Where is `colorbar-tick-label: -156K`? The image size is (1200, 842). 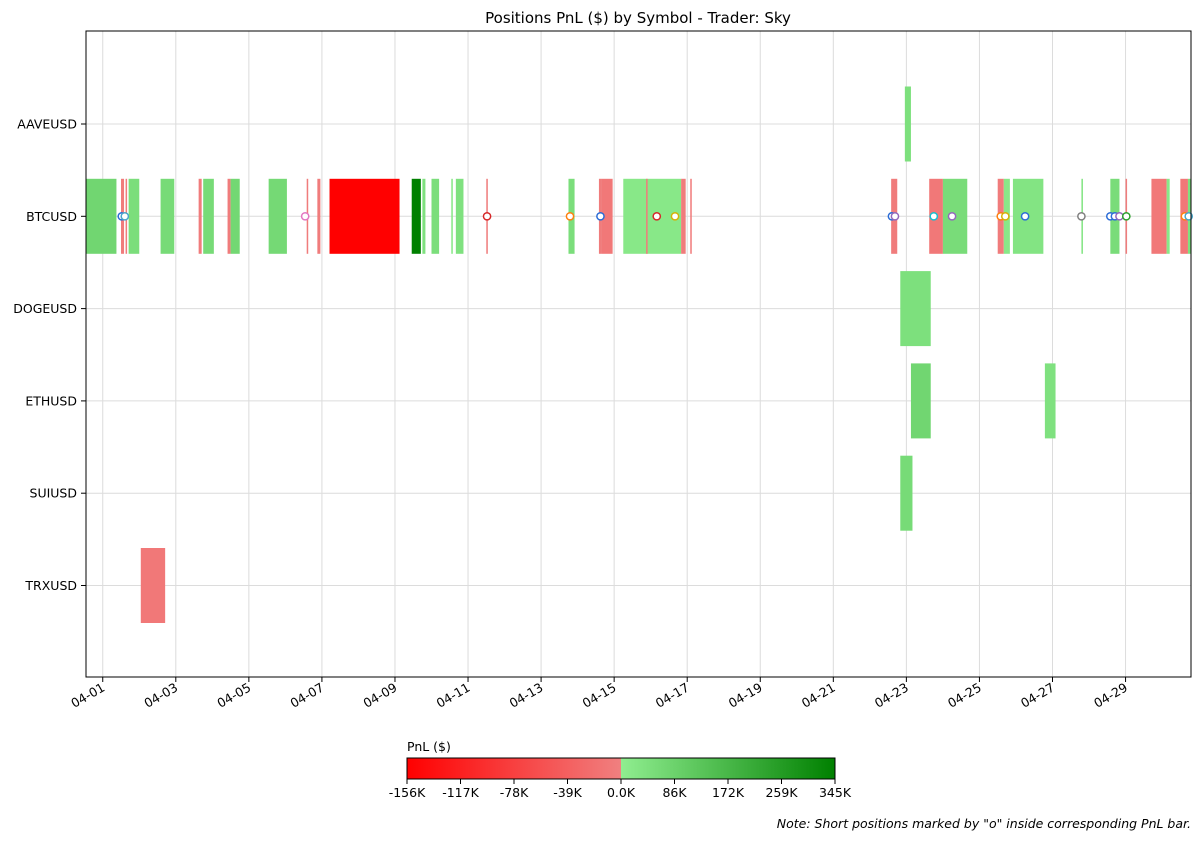
colorbar-tick-label: -156K is located at coordinates (407, 792).